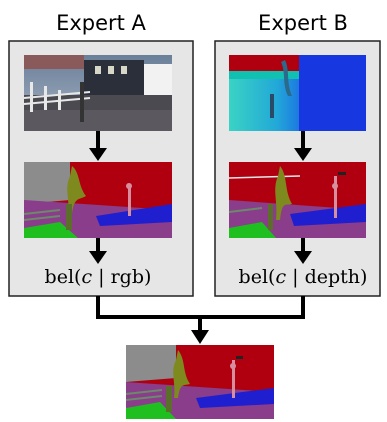 Image resolution: width=387 pixels, height=422 pixels. What do you see at coordinates (98, 277) in the screenshot?
I see `expert-a-belief-label: bel(c | rgb)` at bounding box center [98, 277].